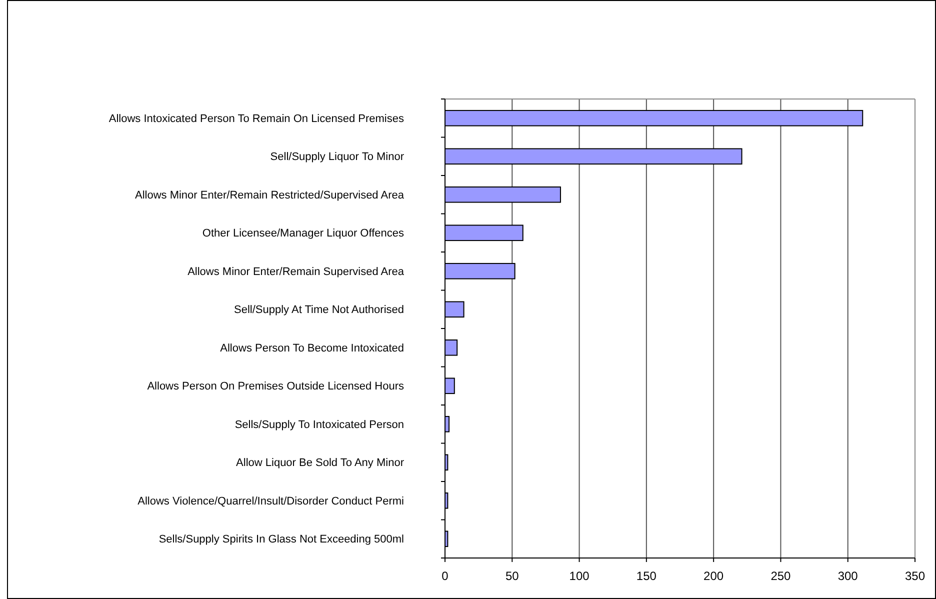 Image resolution: width=936 pixels, height=599 pixels. What do you see at coordinates (579, 576) in the screenshot?
I see `x-tick-label: 100` at bounding box center [579, 576].